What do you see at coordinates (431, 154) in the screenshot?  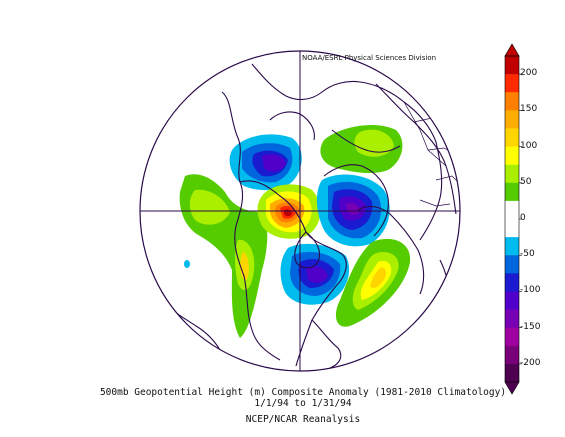 I see `boundaries` at bounding box center [431, 154].